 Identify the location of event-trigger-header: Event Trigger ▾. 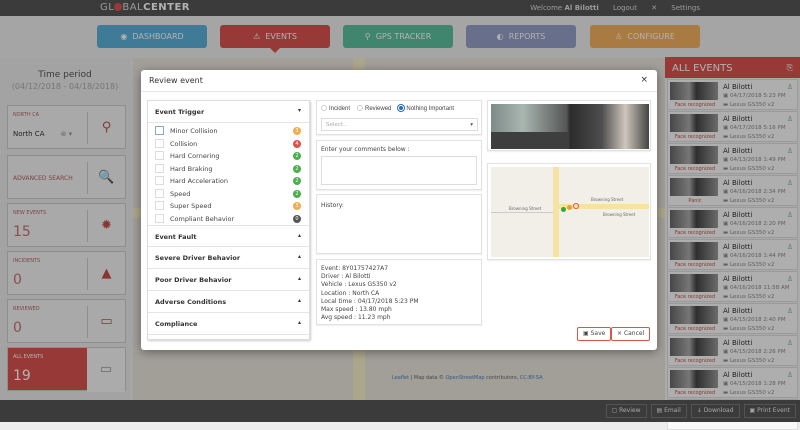
(228, 112).